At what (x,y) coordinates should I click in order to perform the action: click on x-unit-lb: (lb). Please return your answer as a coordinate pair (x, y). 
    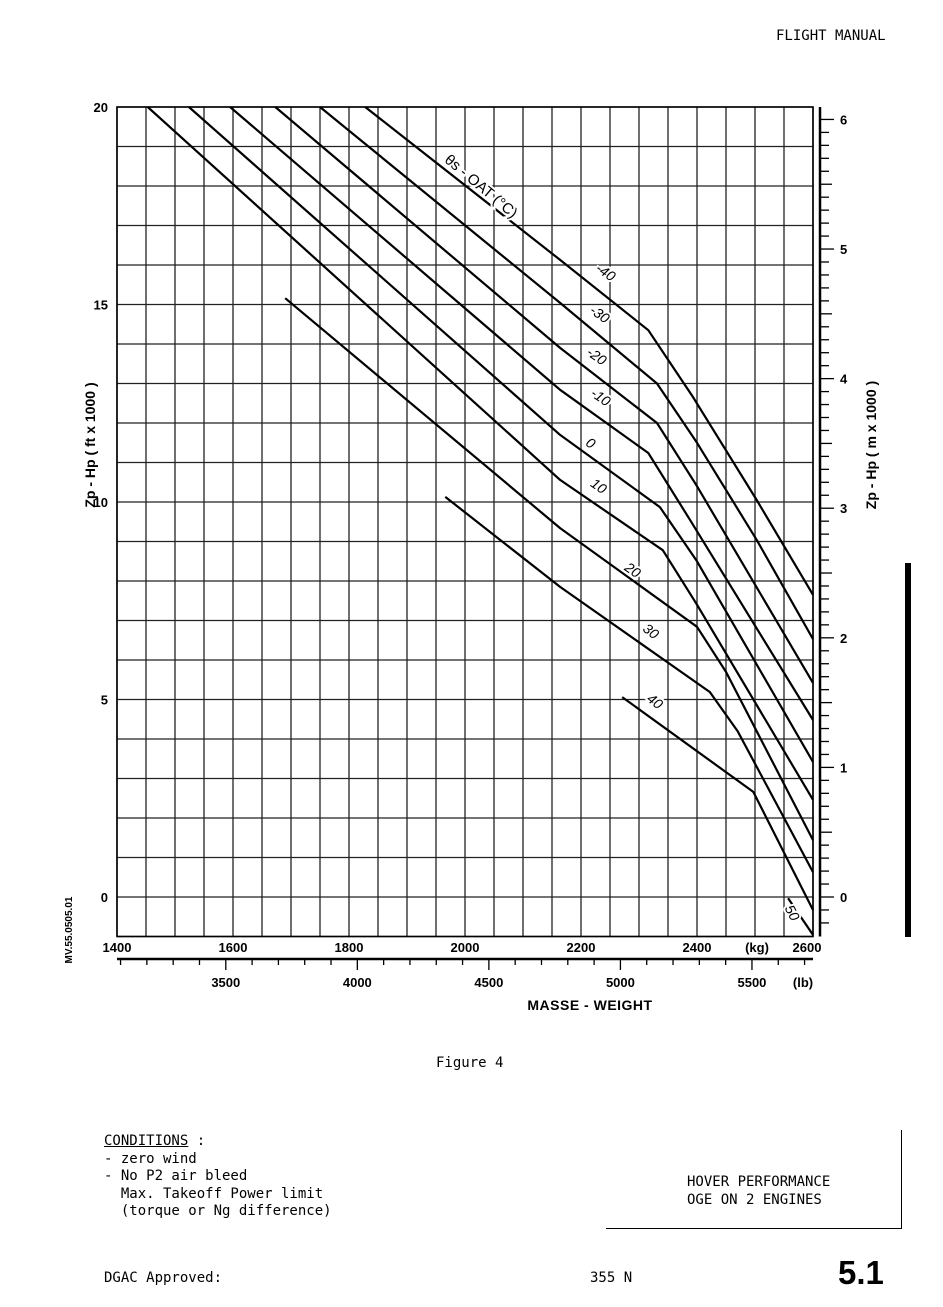
    Looking at the image, I should click on (803, 982).